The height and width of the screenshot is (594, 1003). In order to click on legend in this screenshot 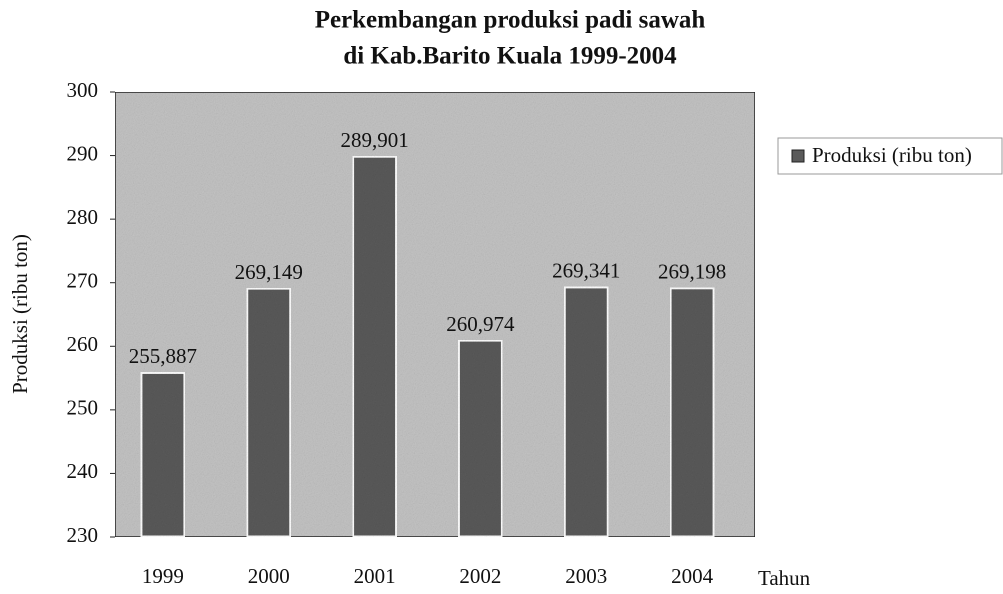, I will do `click(890, 156)`.